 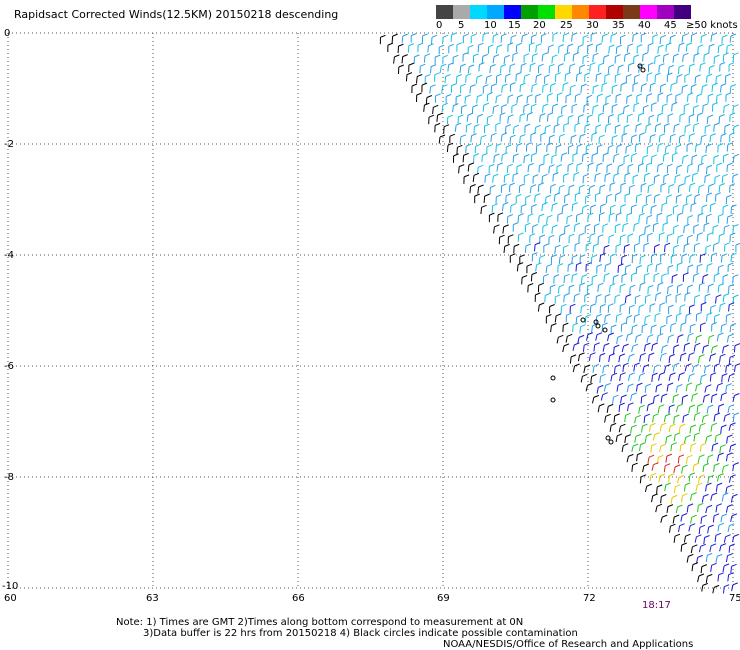 What do you see at coordinates (553, 400) in the screenshot?
I see `contamination-marker` at bounding box center [553, 400].